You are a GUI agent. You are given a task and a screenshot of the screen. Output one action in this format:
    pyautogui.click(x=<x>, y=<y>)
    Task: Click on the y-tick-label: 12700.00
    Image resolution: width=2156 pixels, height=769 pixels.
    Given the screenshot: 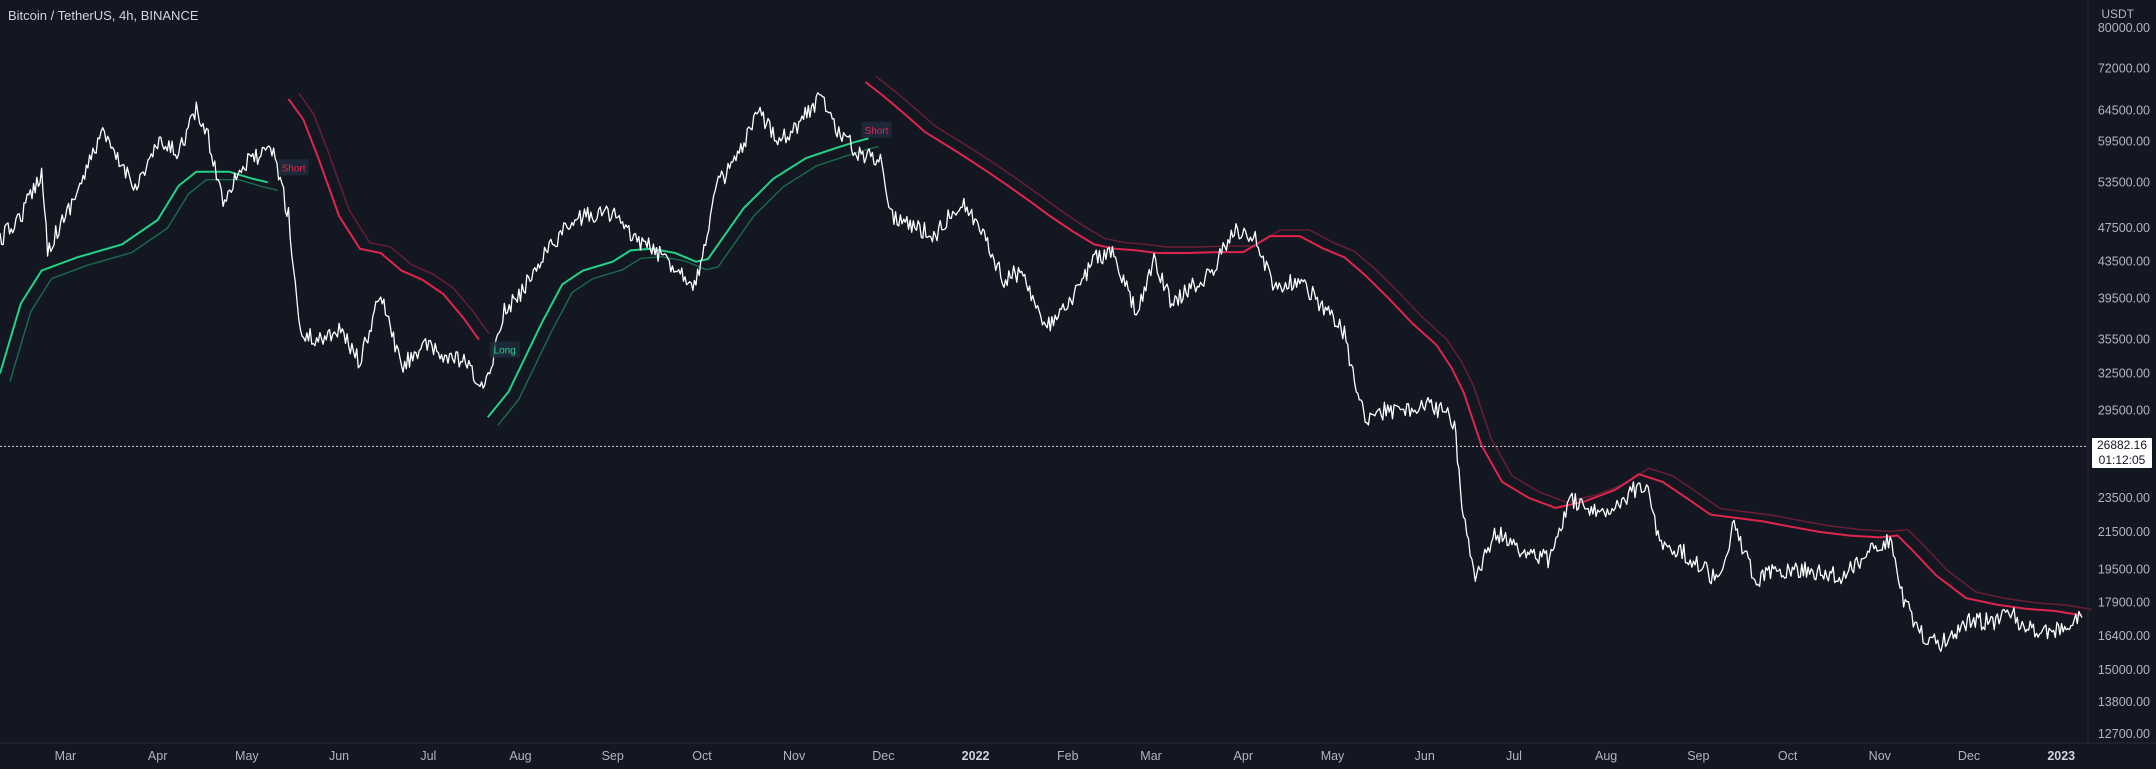 What is the action you would take?
    pyautogui.click(x=2124, y=734)
    